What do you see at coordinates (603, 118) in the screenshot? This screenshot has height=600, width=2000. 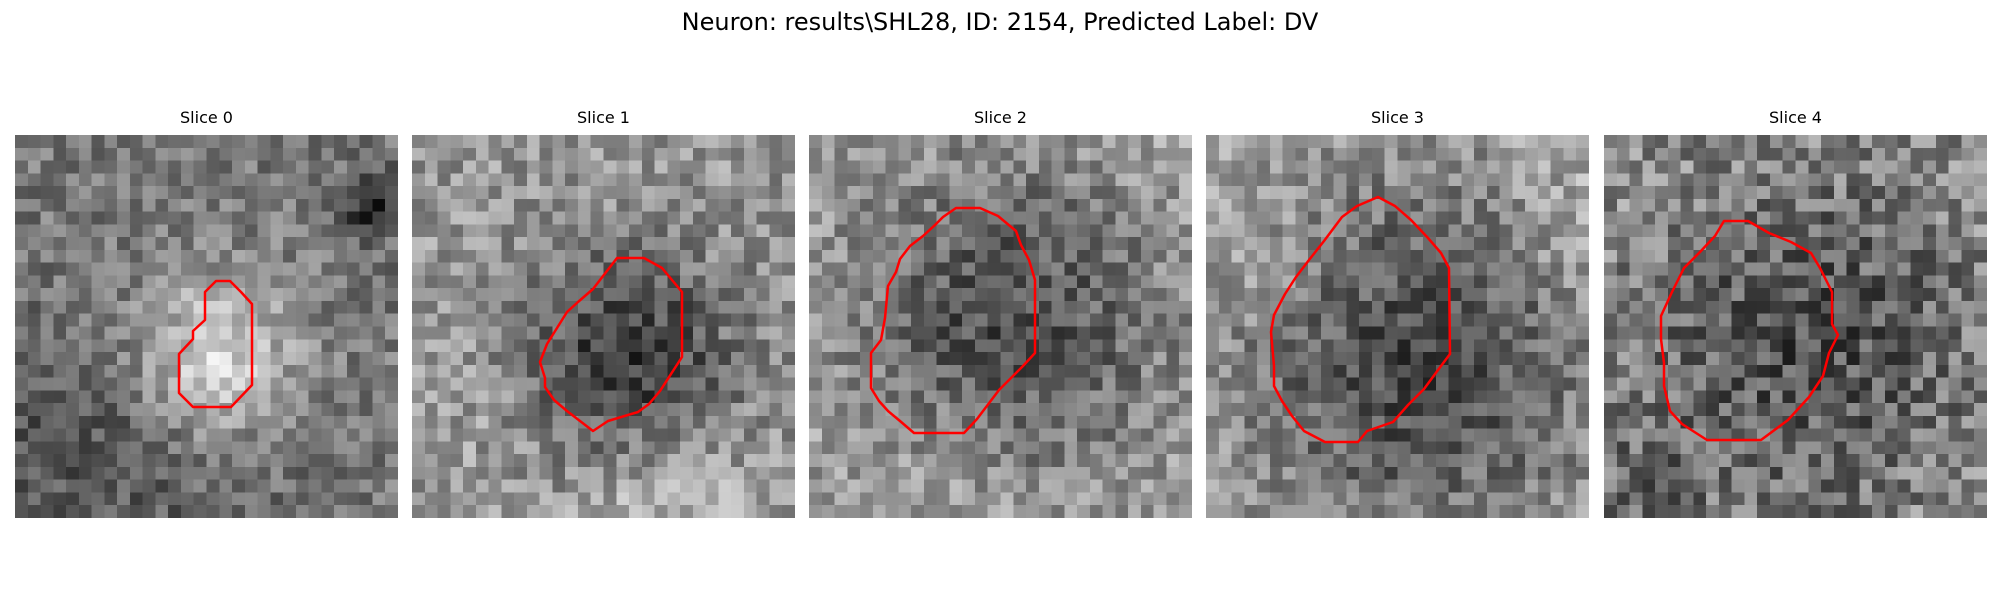 I see `slice-title: Slice 1` at bounding box center [603, 118].